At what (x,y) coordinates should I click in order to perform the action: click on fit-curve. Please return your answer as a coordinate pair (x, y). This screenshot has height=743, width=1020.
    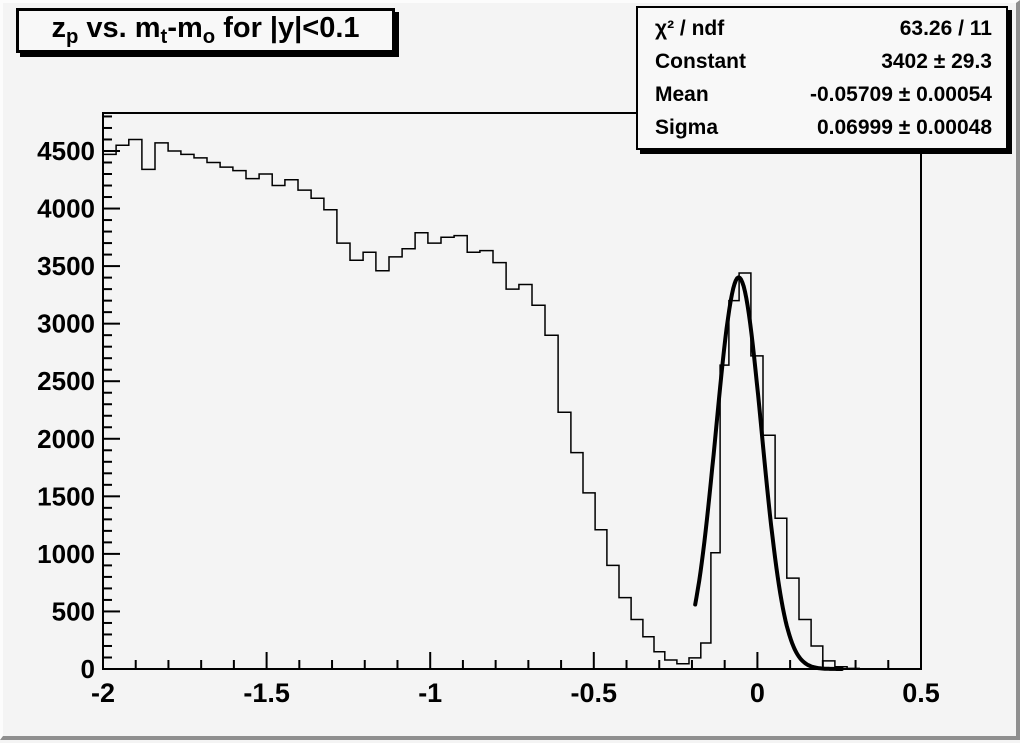
    Looking at the image, I should click on (768, 473).